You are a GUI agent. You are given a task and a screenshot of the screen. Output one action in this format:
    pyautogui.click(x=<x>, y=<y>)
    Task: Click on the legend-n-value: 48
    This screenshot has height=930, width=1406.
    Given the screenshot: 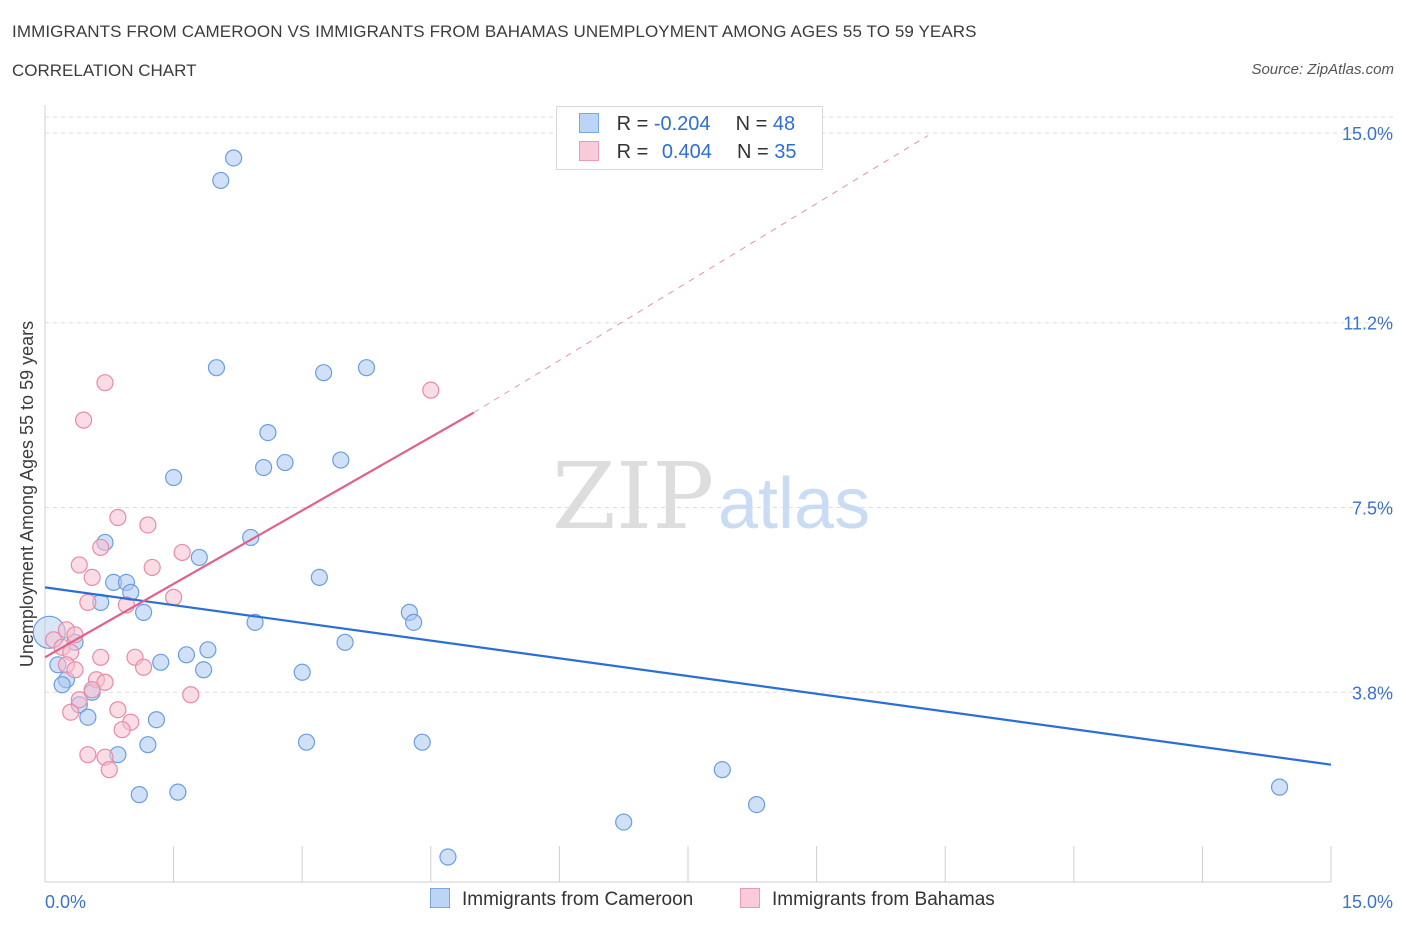 What is the action you would take?
    pyautogui.click(x=784, y=124)
    